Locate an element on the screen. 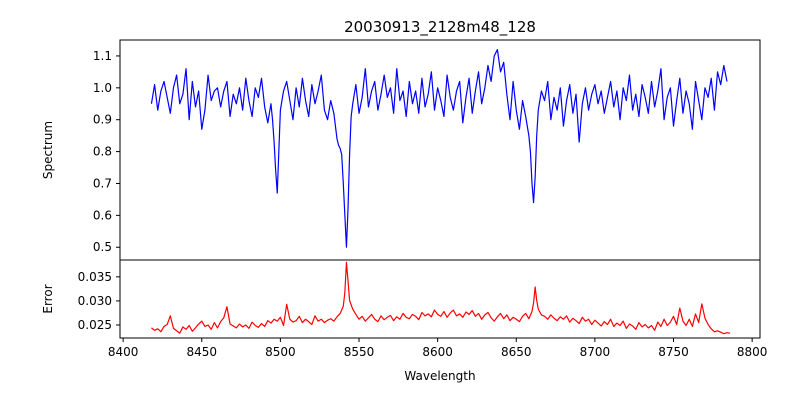 Image resolution: width=800 pixels, height=400 pixels. spectrum-y-tick-label: 0.8 is located at coordinates (102, 152).